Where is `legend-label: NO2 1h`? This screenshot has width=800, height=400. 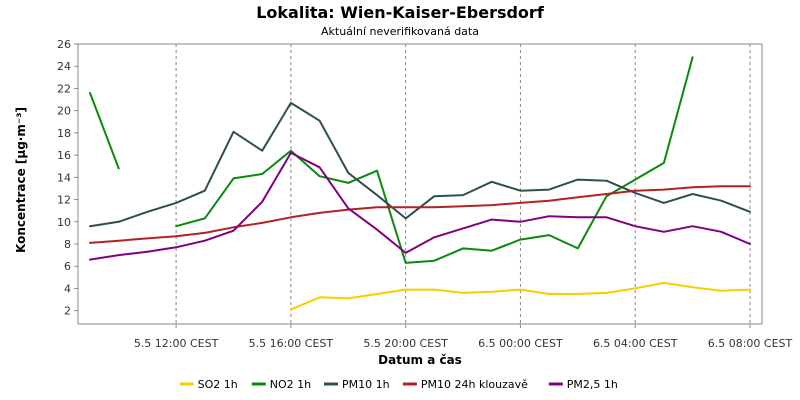
legend-label: NO2 1h is located at coordinates (290, 384).